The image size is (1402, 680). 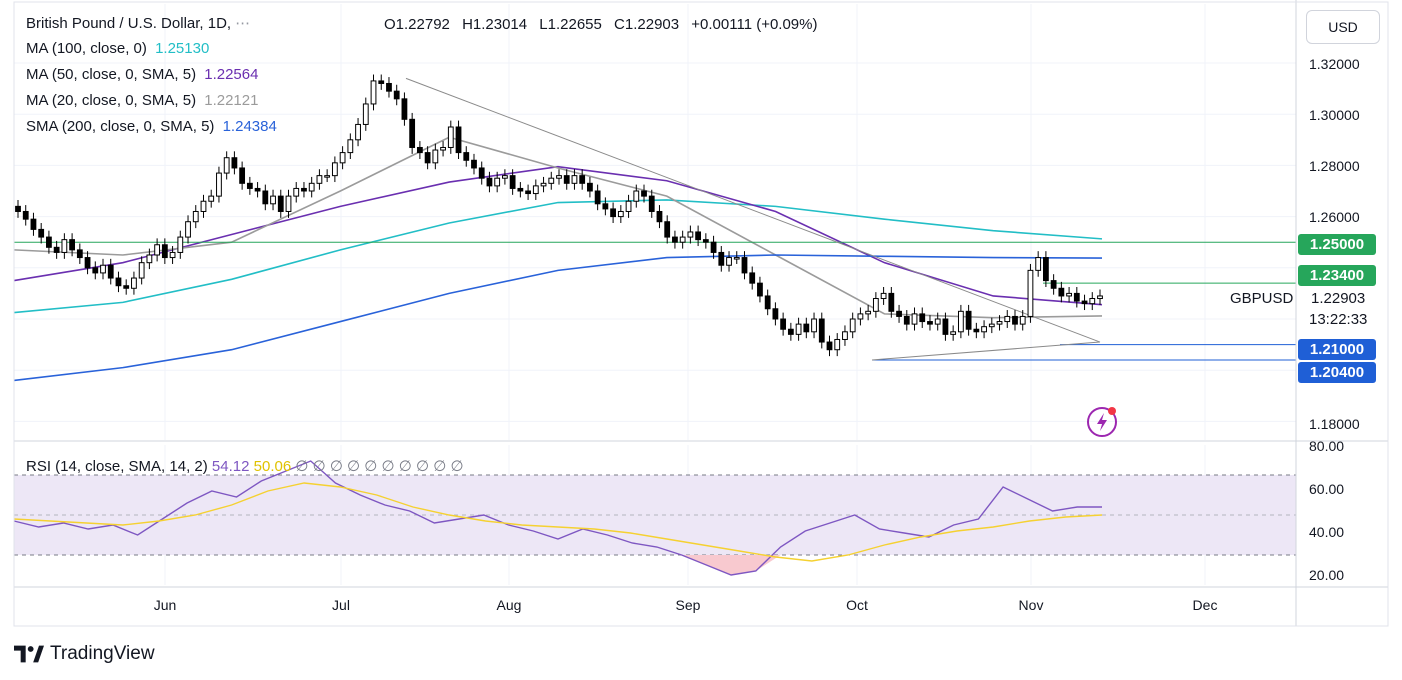 What do you see at coordinates (1334, 166) in the screenshot?
I see `y-tick-label: 1.28000` at bounding box center [1334, 166].